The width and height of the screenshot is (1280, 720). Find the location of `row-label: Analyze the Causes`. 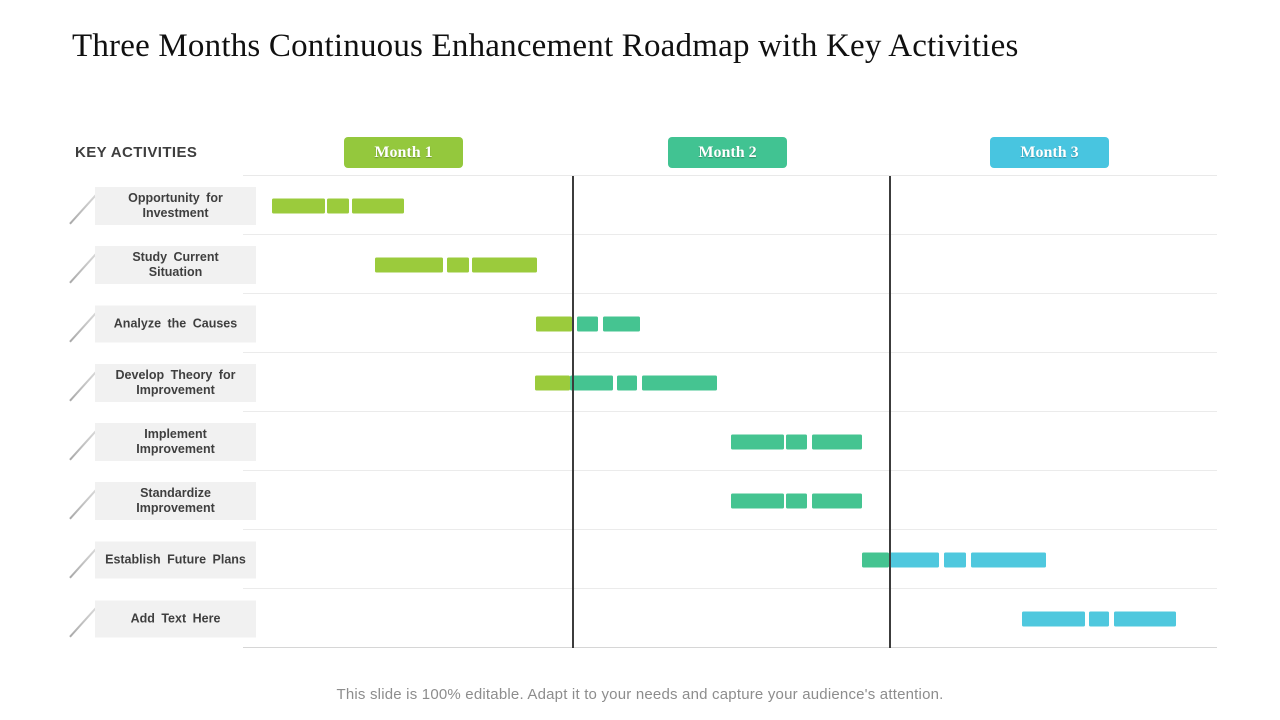

row-label: Analyze the Causes is located at coordinates (175, 323).